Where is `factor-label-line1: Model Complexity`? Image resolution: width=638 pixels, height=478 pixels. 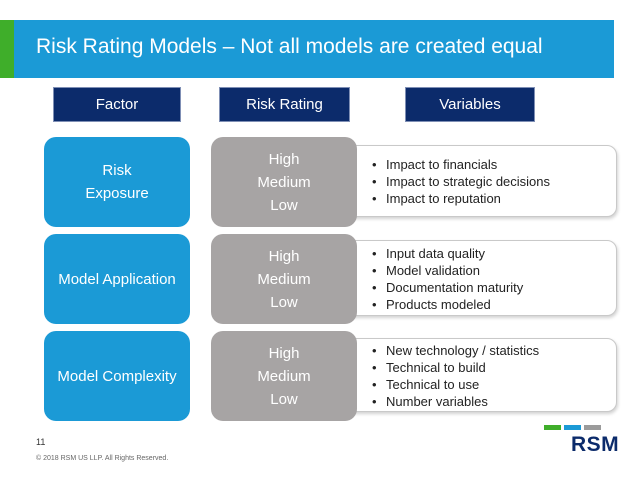
factor-label-line1: Model Complexity is located at coordinates (117, 376).